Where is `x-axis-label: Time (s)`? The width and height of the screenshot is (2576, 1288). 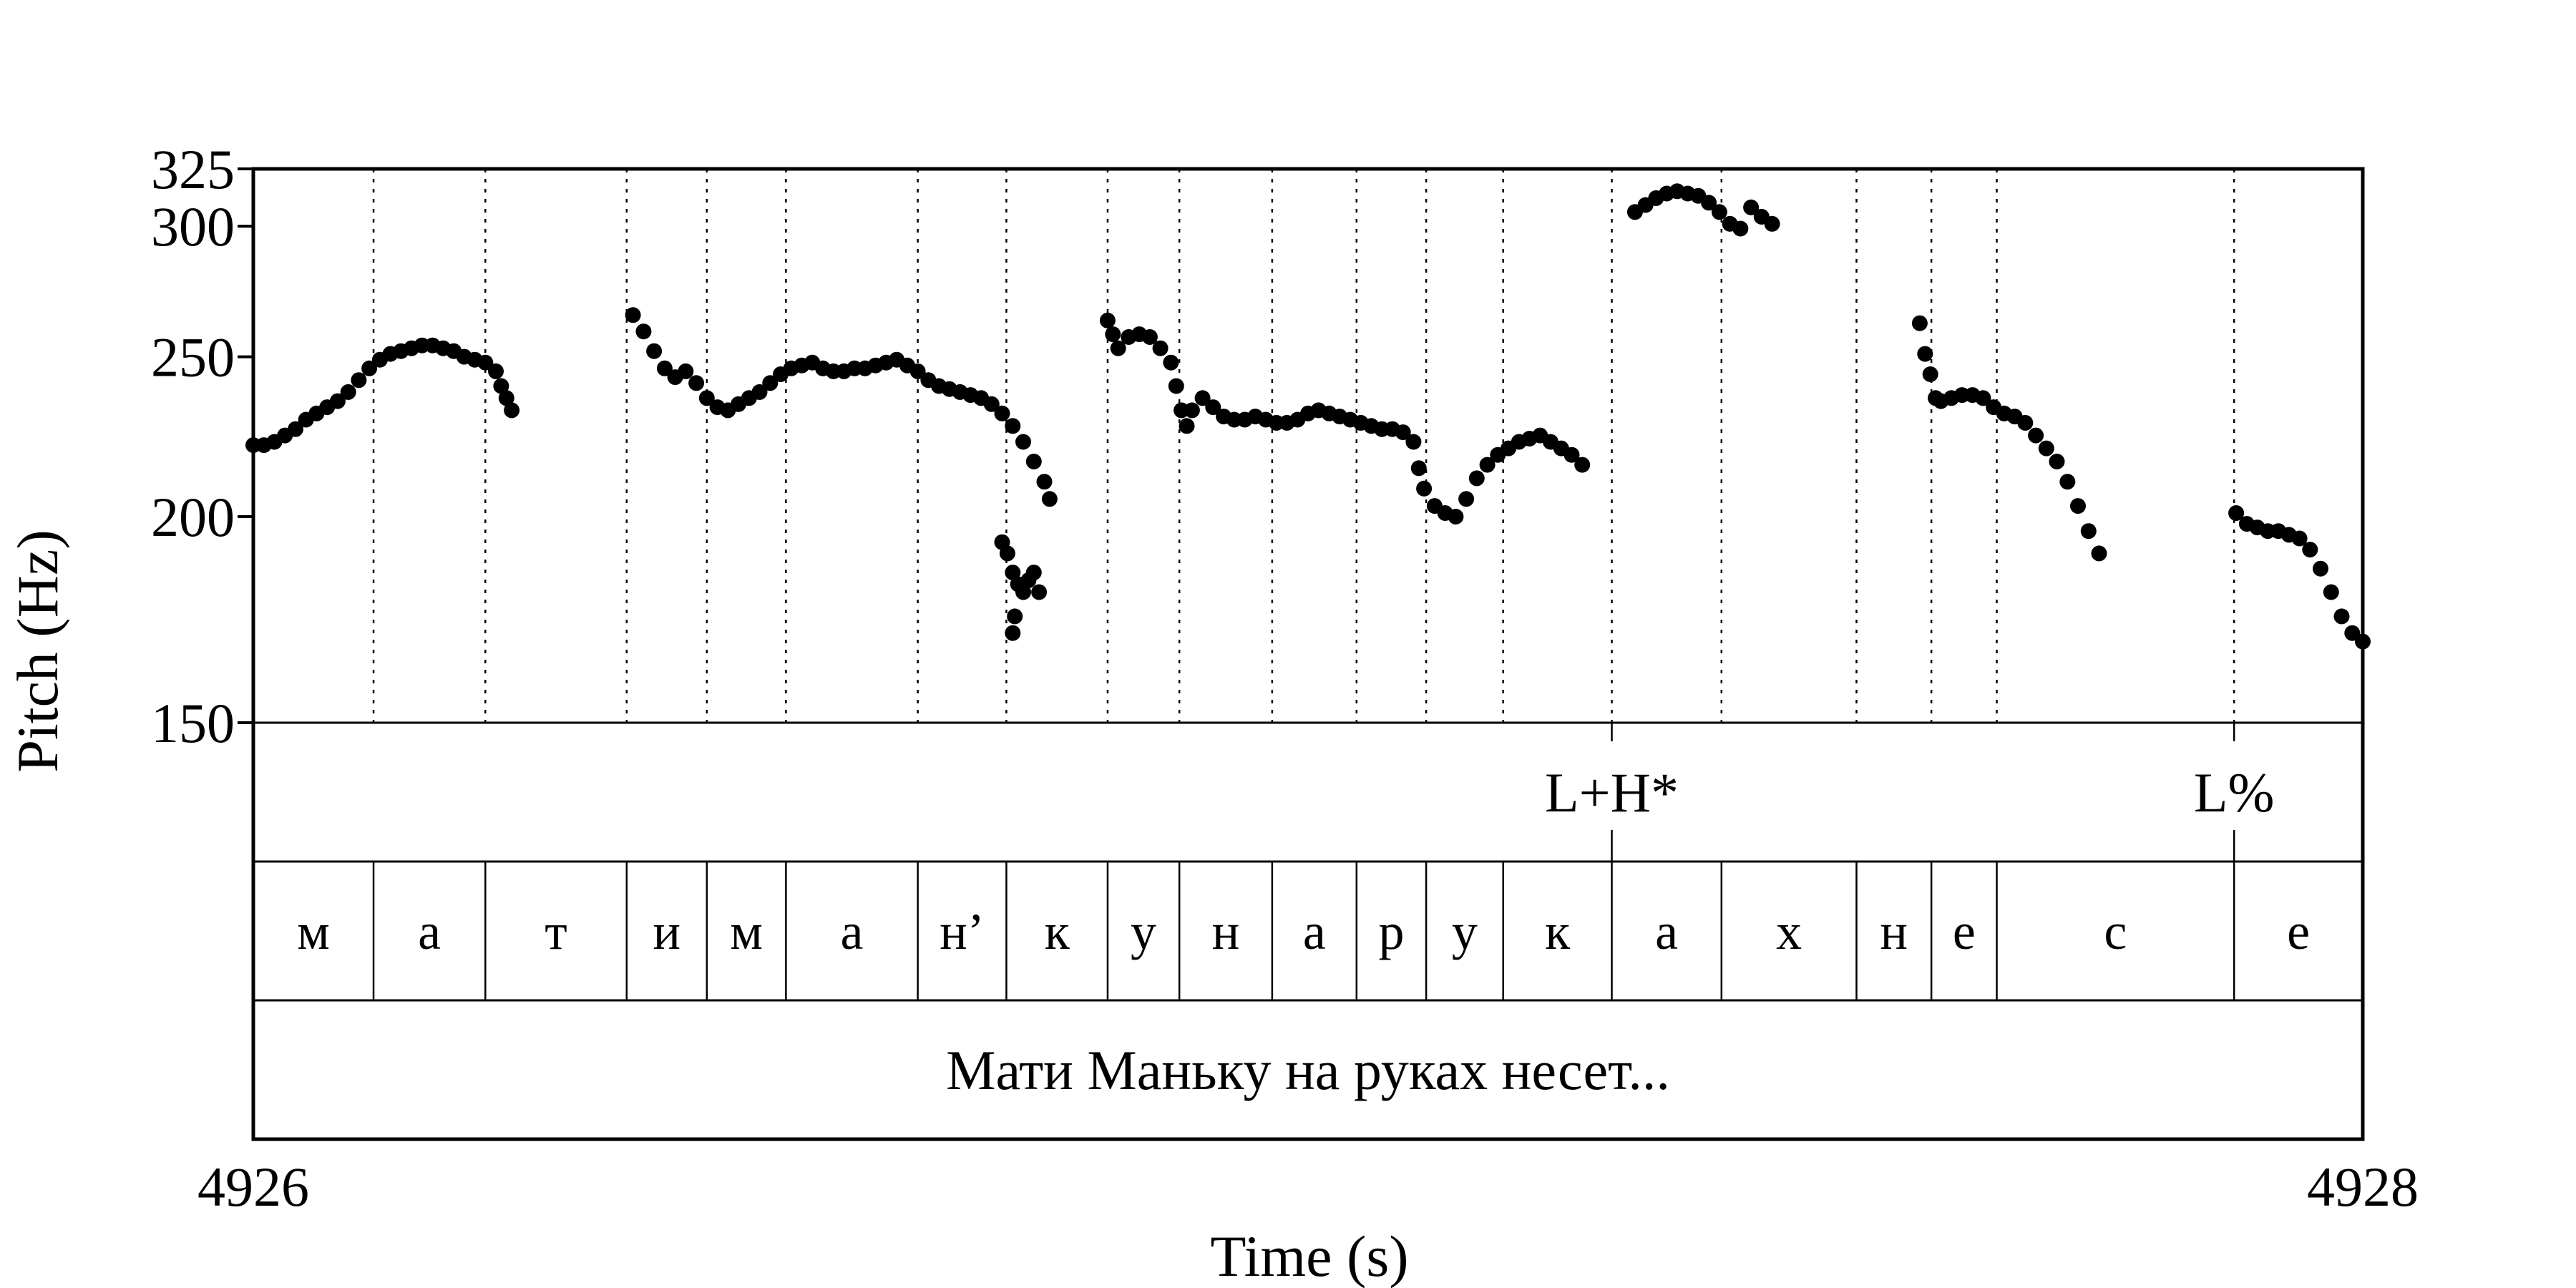 x-axis-label: Time (s) is located at coordinates (1309, 1256).